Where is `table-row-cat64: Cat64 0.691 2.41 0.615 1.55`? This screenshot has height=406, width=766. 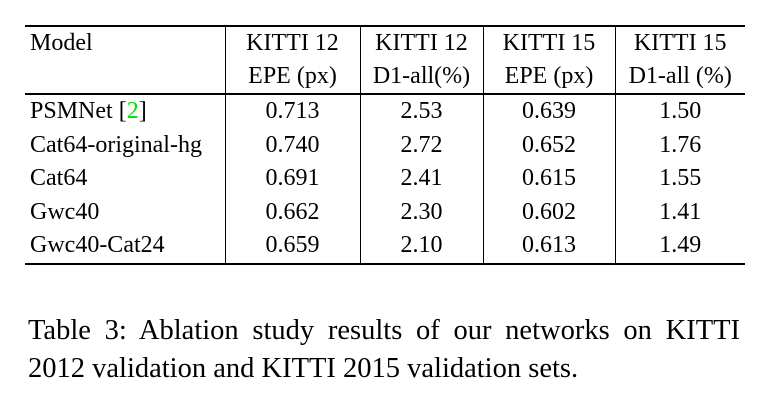
table-row-cat64: Cat64 0.691 2.41 0.615 1.55 is located at coordinates (385, 179).